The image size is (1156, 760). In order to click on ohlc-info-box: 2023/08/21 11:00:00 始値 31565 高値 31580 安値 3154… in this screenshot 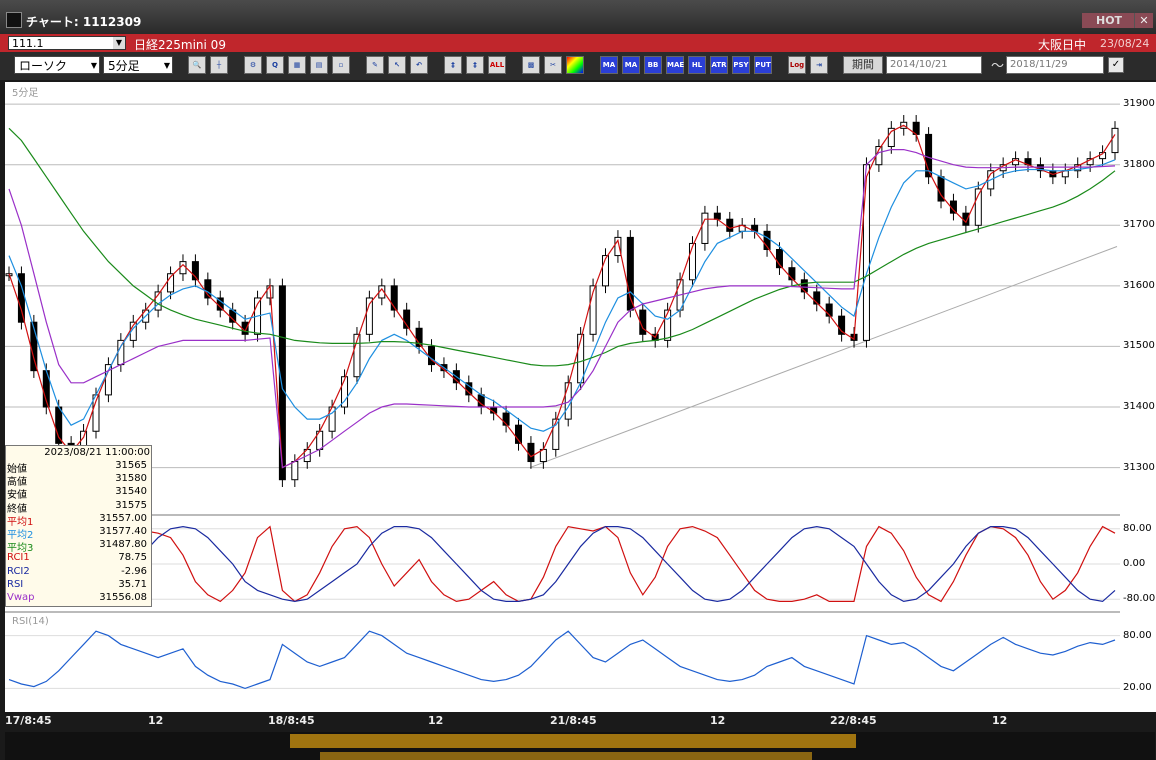, I will do `click(78, 526)`.